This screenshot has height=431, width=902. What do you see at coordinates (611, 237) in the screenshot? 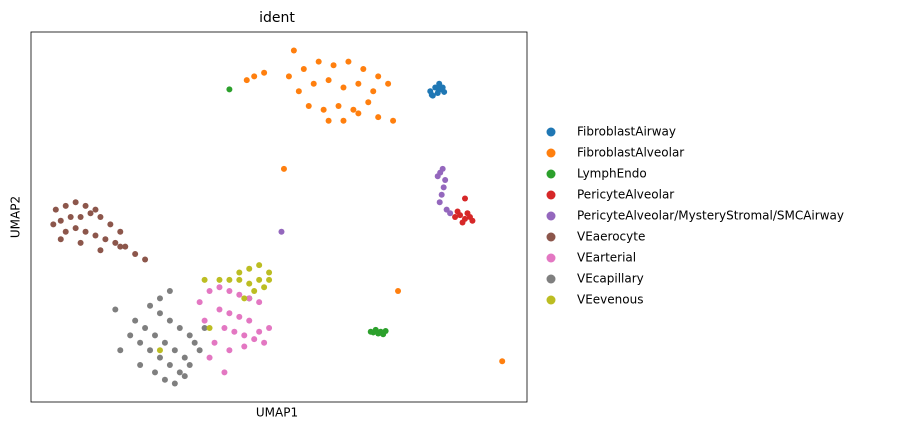
I see `legend-label: VEaerocyte` at bounding box center [611, 237].